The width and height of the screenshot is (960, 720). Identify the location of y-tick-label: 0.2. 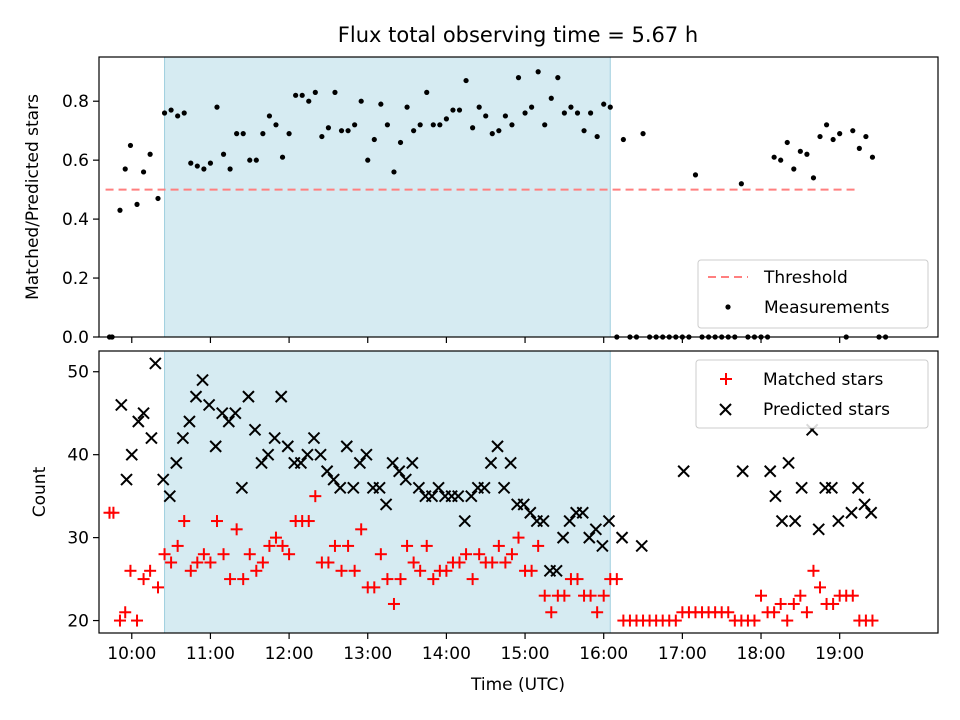
(75, 279).